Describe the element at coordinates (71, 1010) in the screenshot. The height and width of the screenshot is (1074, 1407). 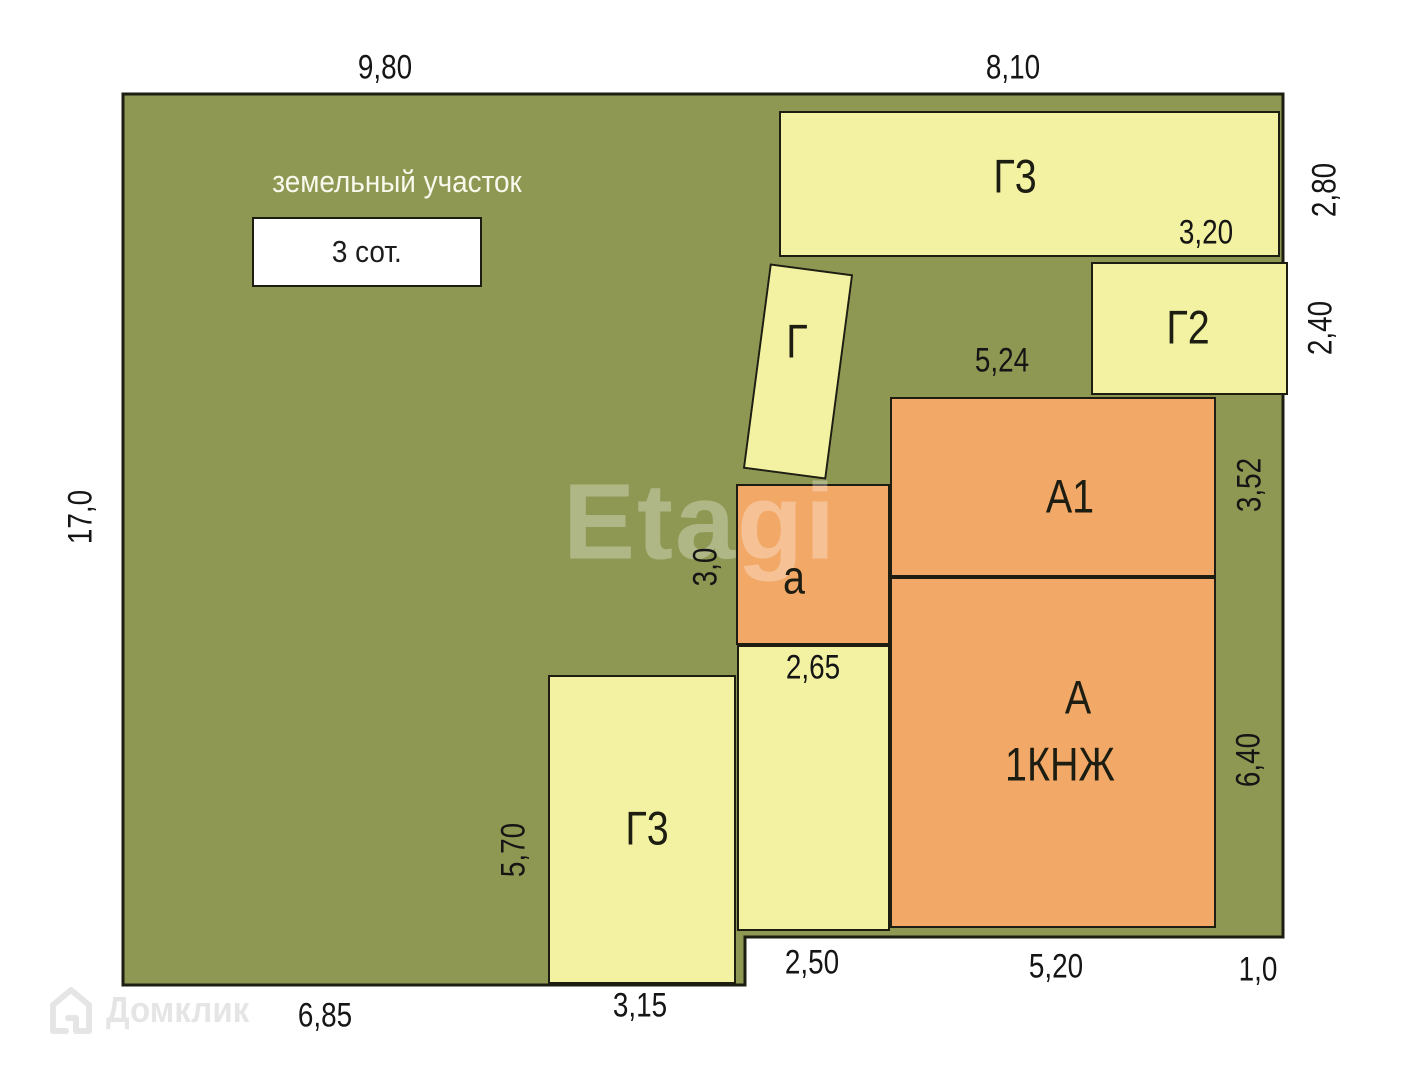
I see `house-icon` at that location.